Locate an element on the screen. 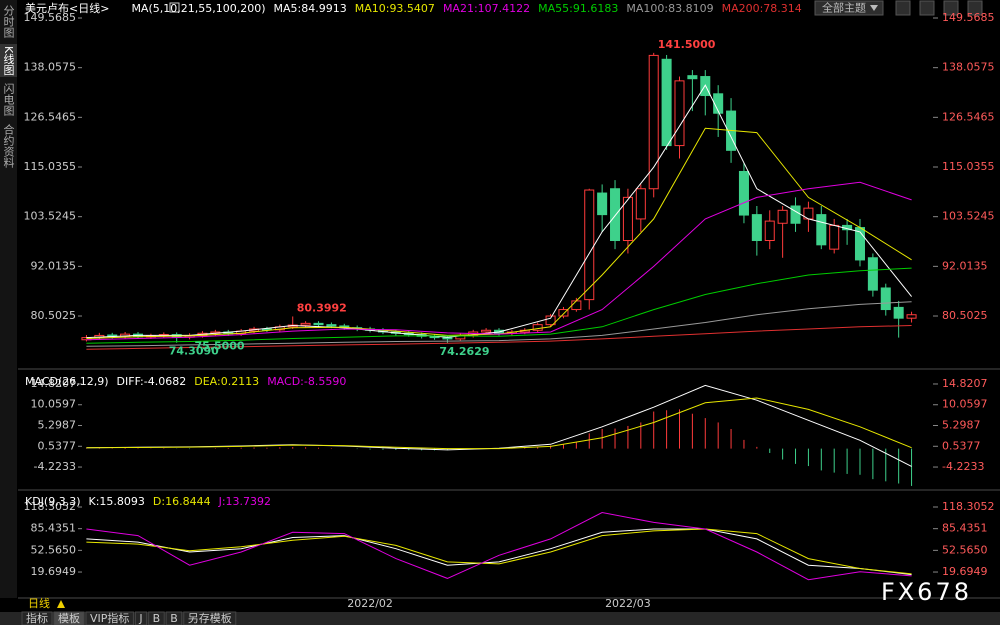 This screenshot has width=1000, height=625. tab-bar is located at coordinates (500, 618).